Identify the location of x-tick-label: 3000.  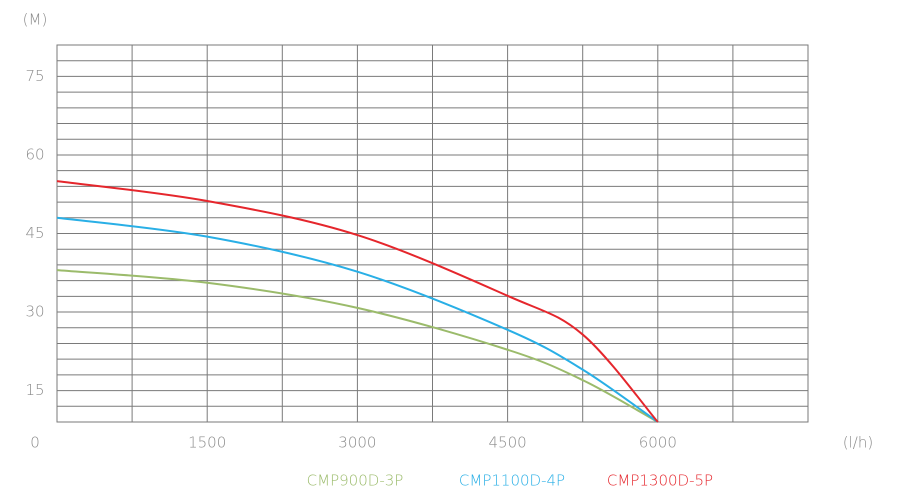
(357, 443).